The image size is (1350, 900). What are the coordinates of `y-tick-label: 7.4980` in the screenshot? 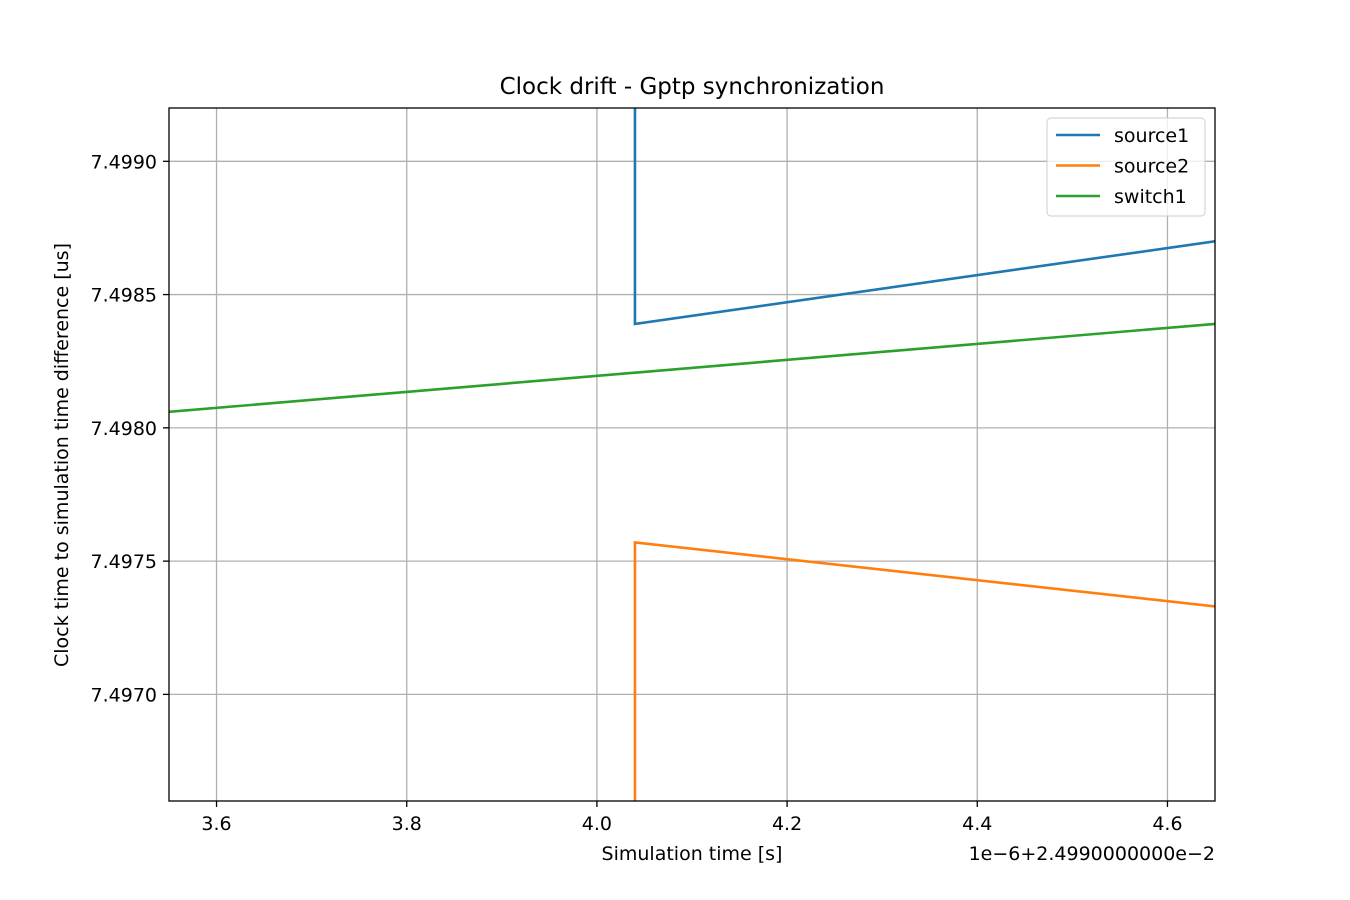 It's located at (124, 429).